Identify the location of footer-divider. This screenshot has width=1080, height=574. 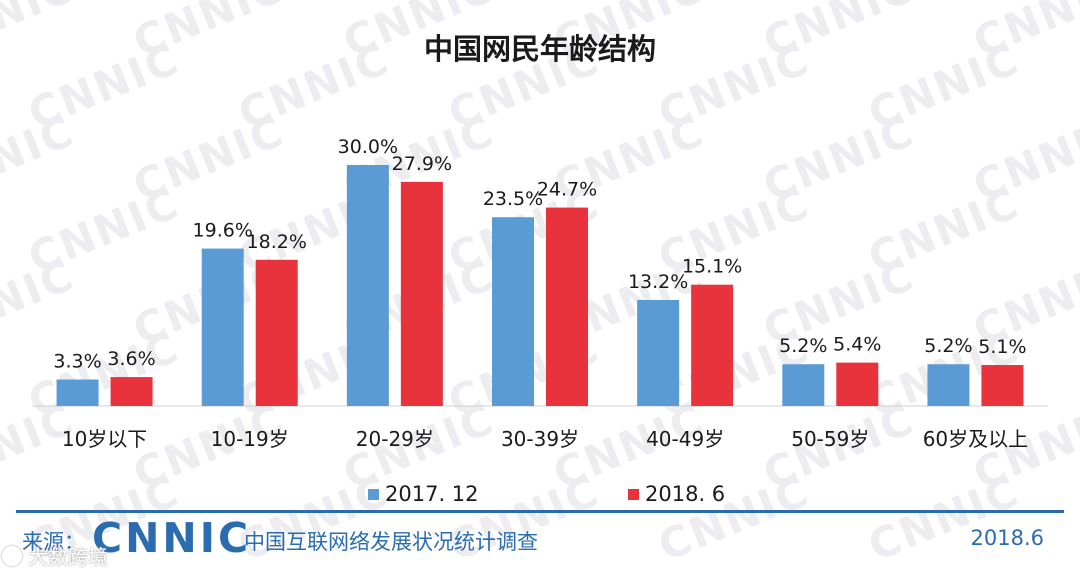
(540, 511).